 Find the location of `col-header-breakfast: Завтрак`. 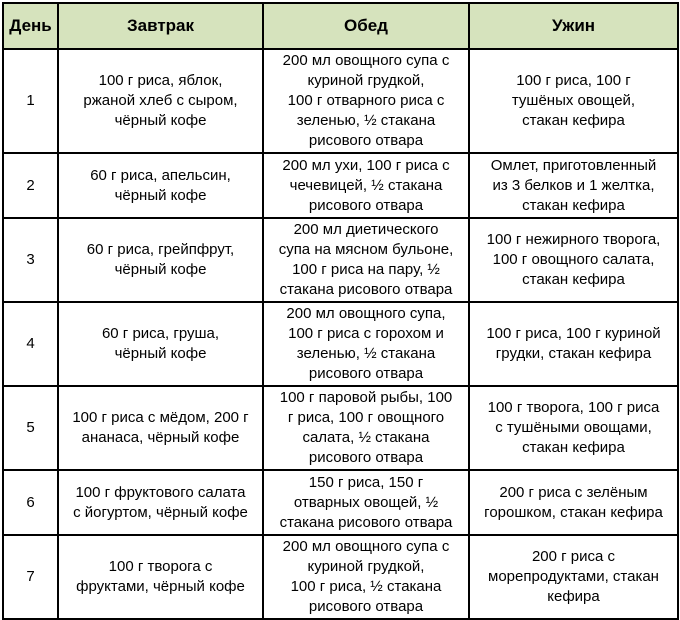

col-header-breakfast: Завтрак is located at coordinates (160, 26).